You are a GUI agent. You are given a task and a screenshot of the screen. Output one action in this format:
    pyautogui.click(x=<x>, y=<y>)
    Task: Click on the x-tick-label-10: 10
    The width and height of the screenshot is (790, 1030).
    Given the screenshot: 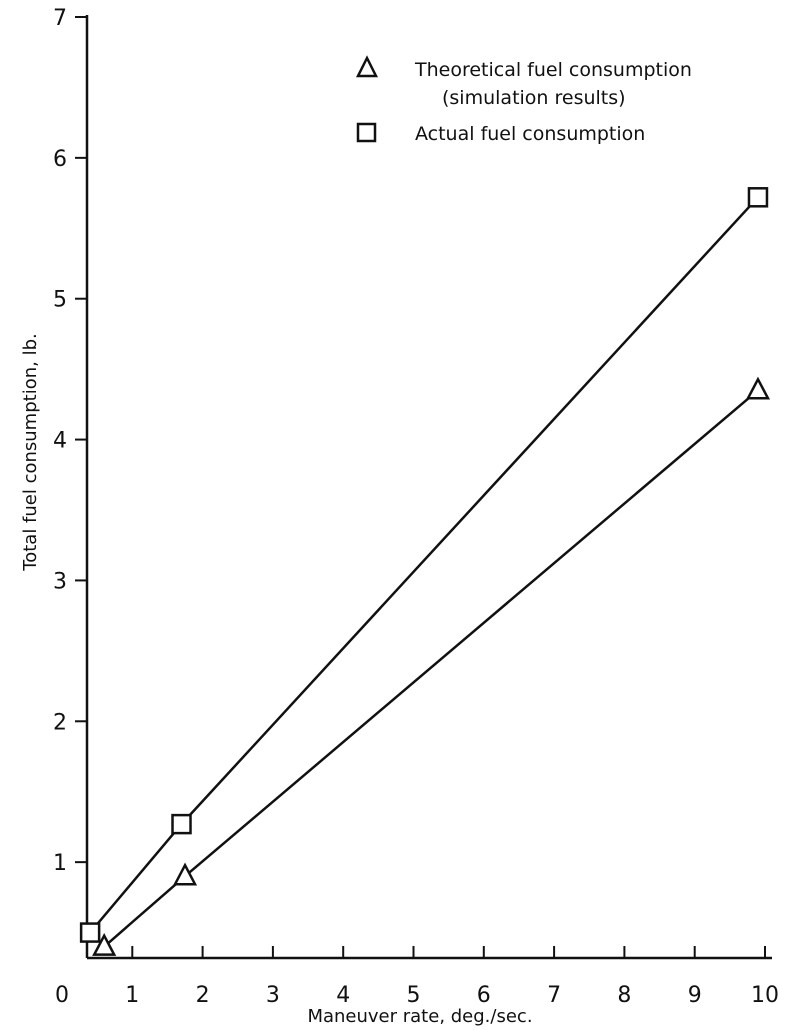 What is the action you would take?
    pyautogui.click(x=765, y=995)
    